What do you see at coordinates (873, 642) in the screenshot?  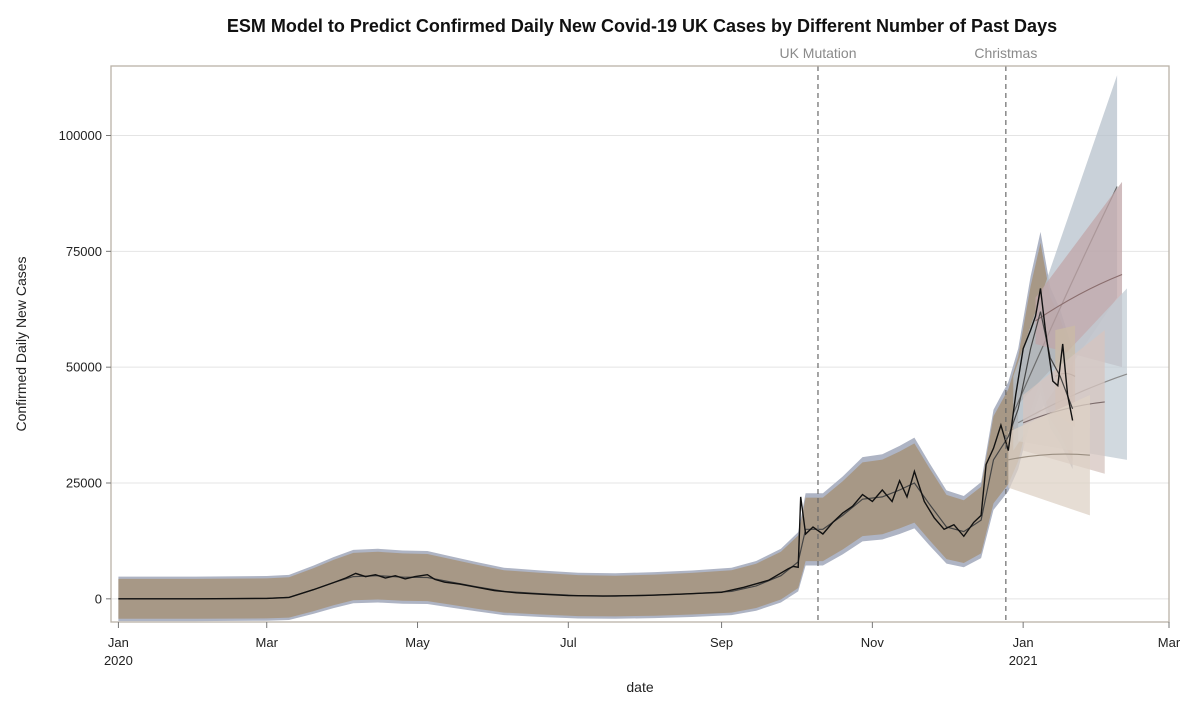 I see `x-tick-label-5: Nov` at bounding box center [873, 642].